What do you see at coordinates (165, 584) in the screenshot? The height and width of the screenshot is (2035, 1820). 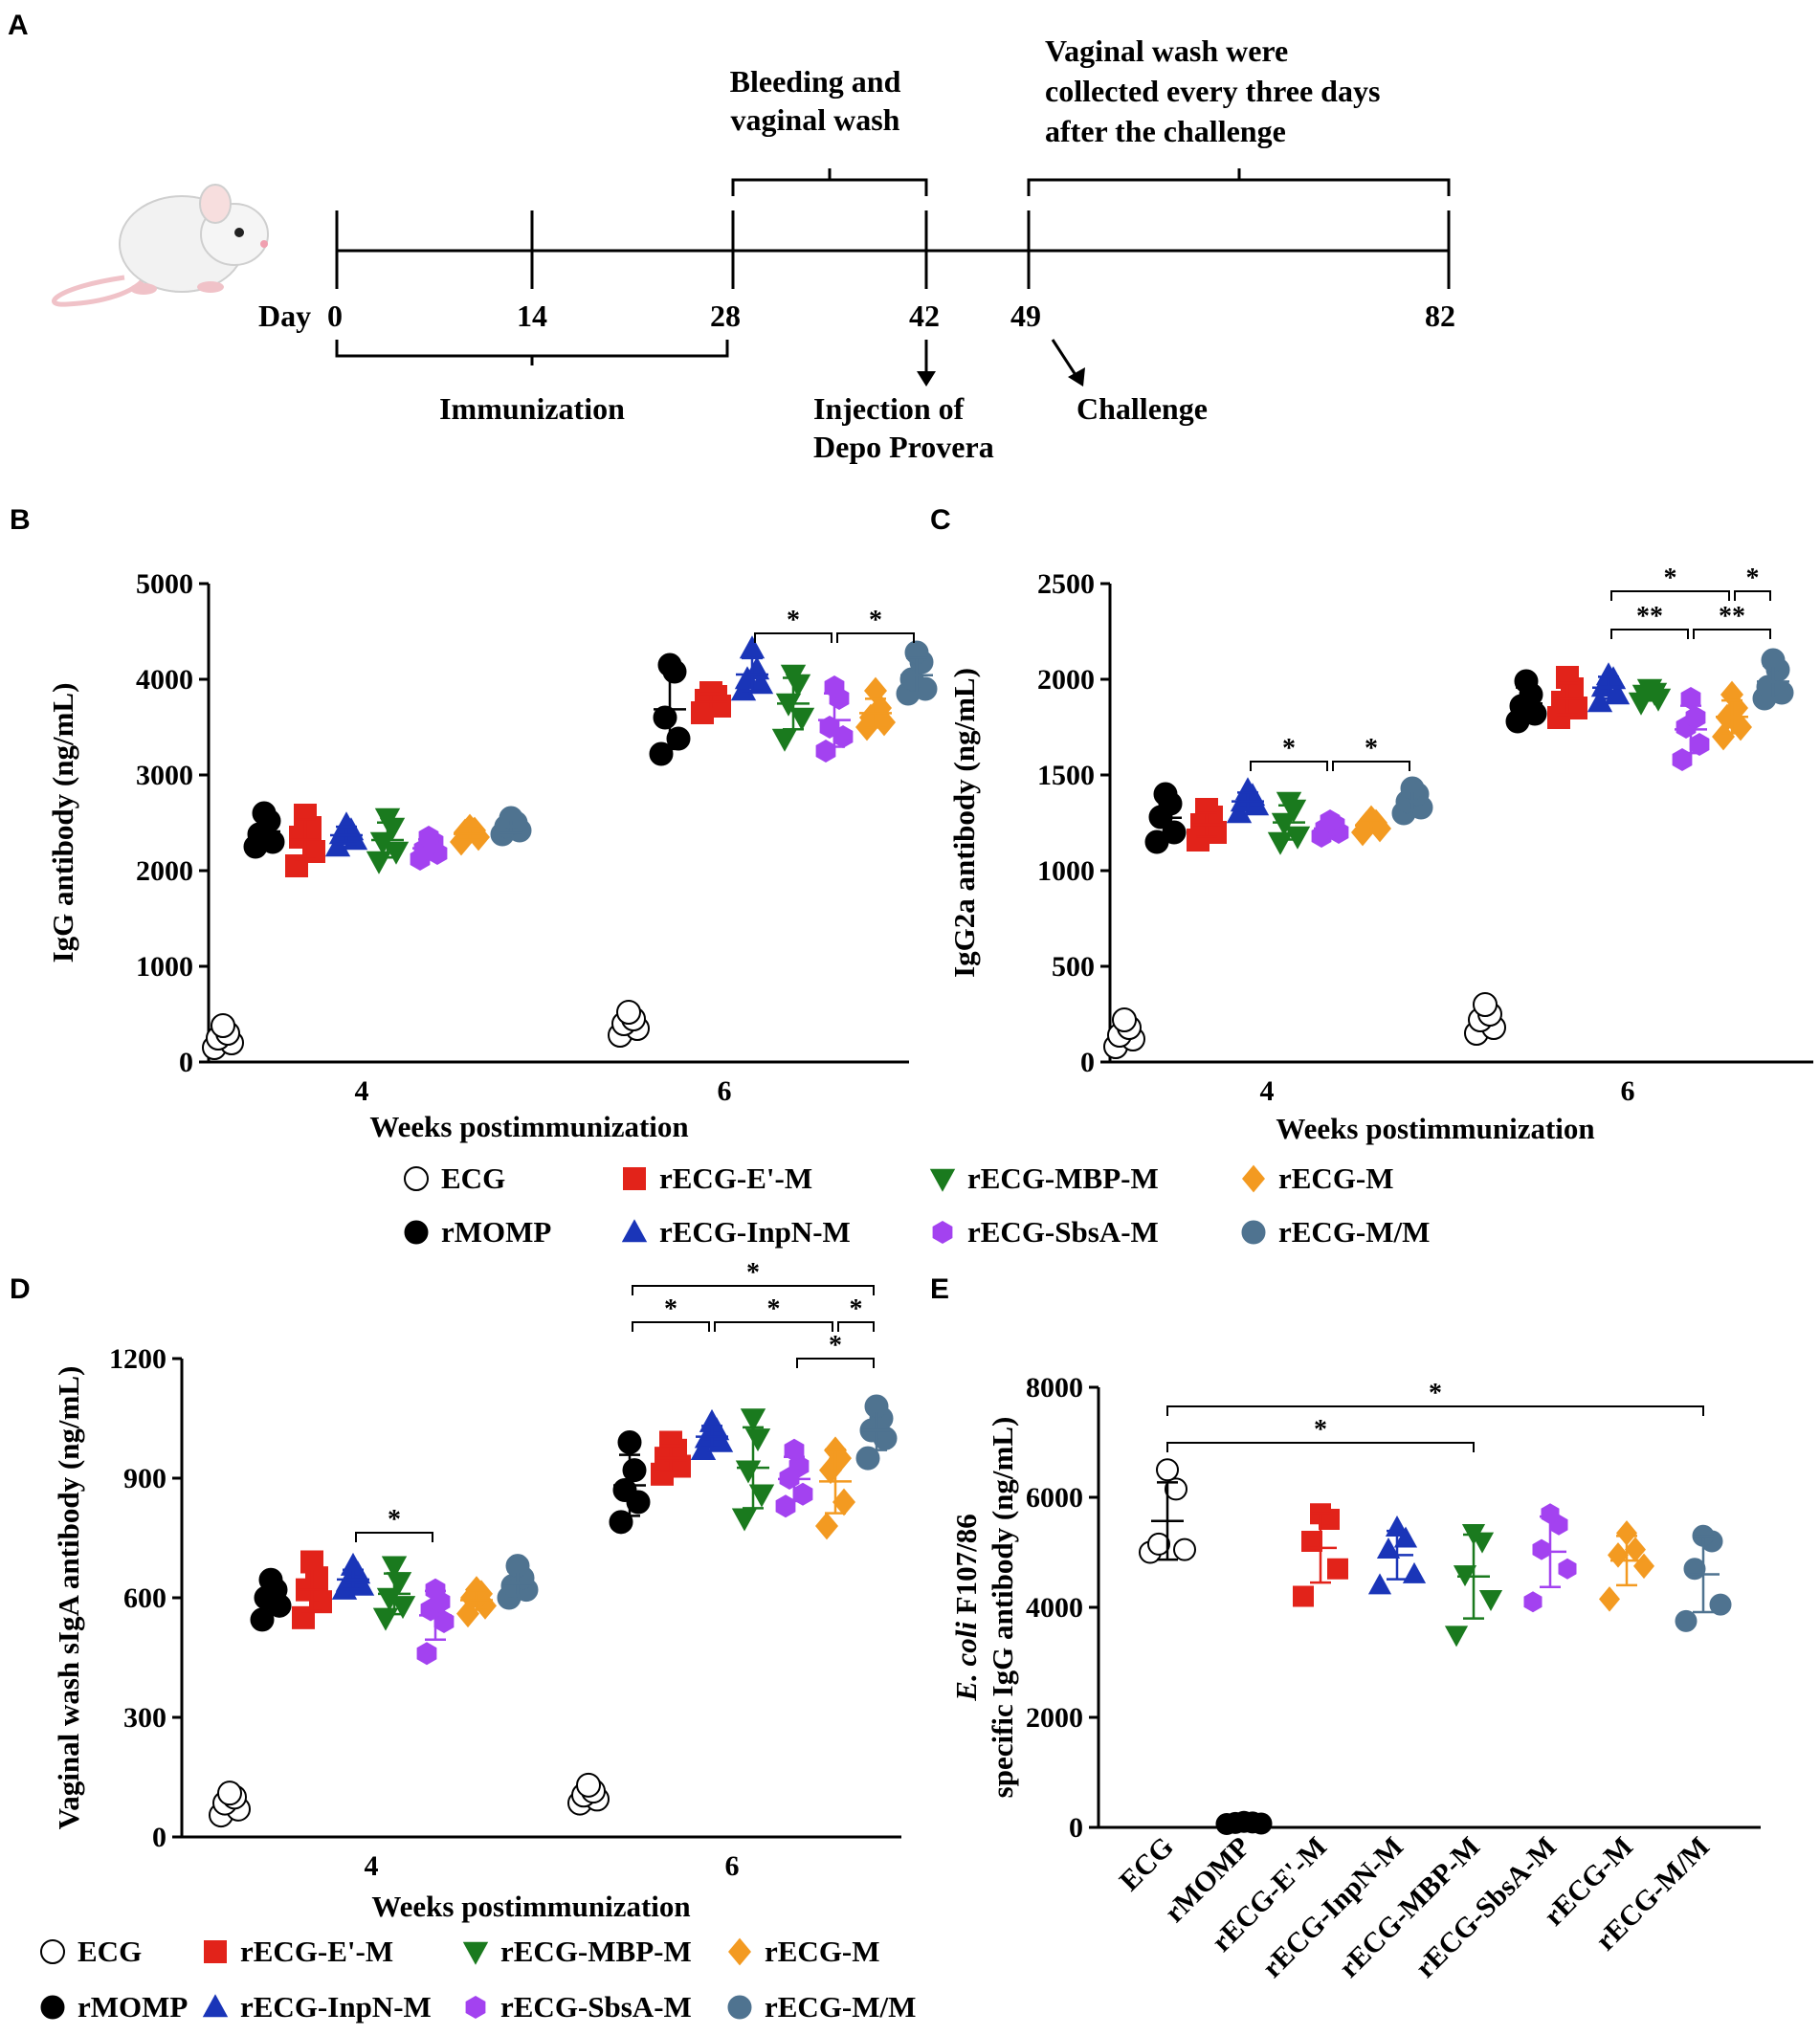 I see `y-tick-label: 5000` at bounding box center [165, 584].